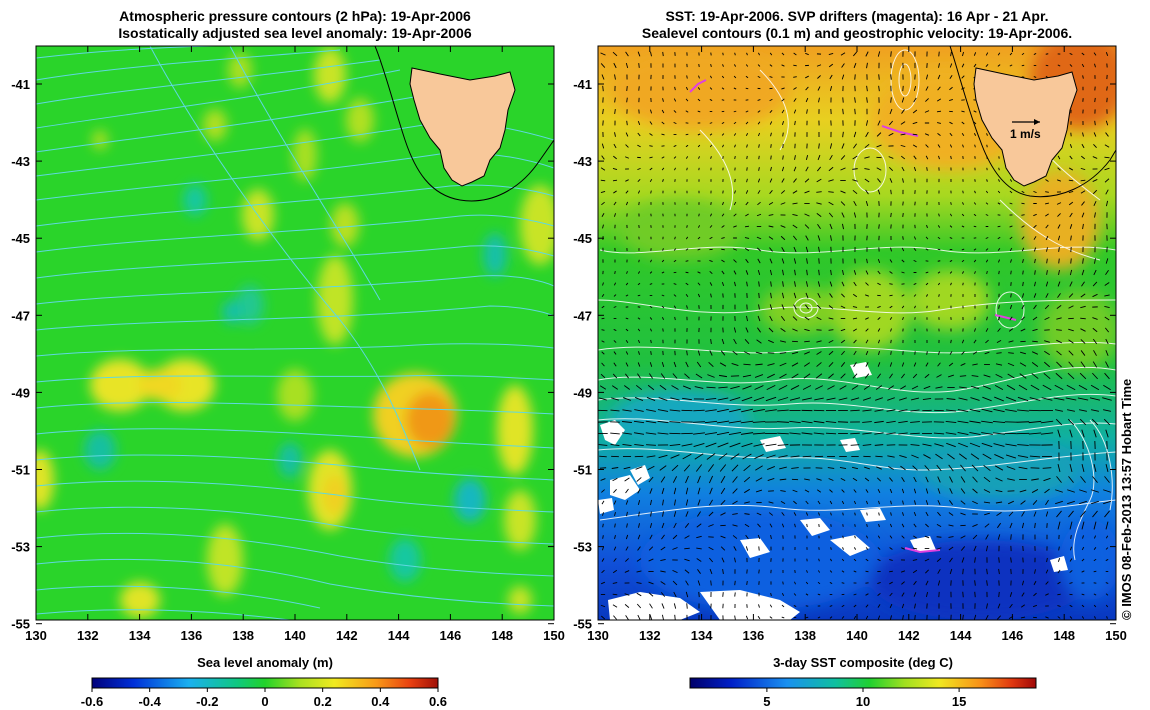 Image resolution: width=1150 pixels, height=710 pixels. Describe the element at coordinates (582, 470) in the screenshot. I see `right-ytick-label: -51` at that location.